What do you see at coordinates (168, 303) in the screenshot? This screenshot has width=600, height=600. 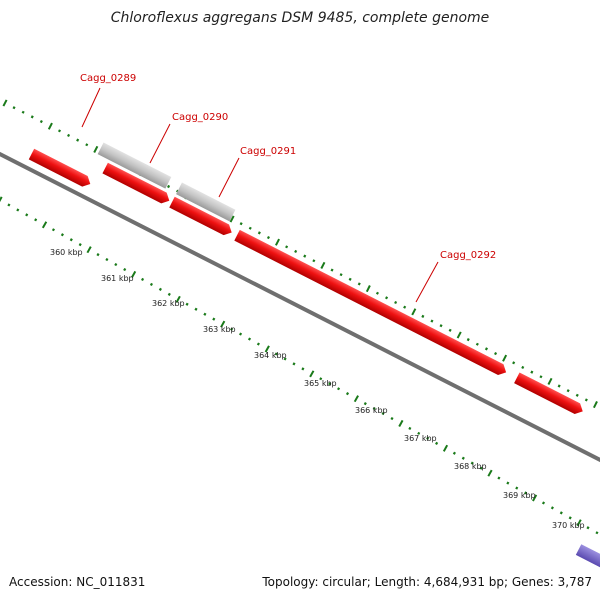 I see `kbp-label: 362 kbp` at bounding box center [168, 303].